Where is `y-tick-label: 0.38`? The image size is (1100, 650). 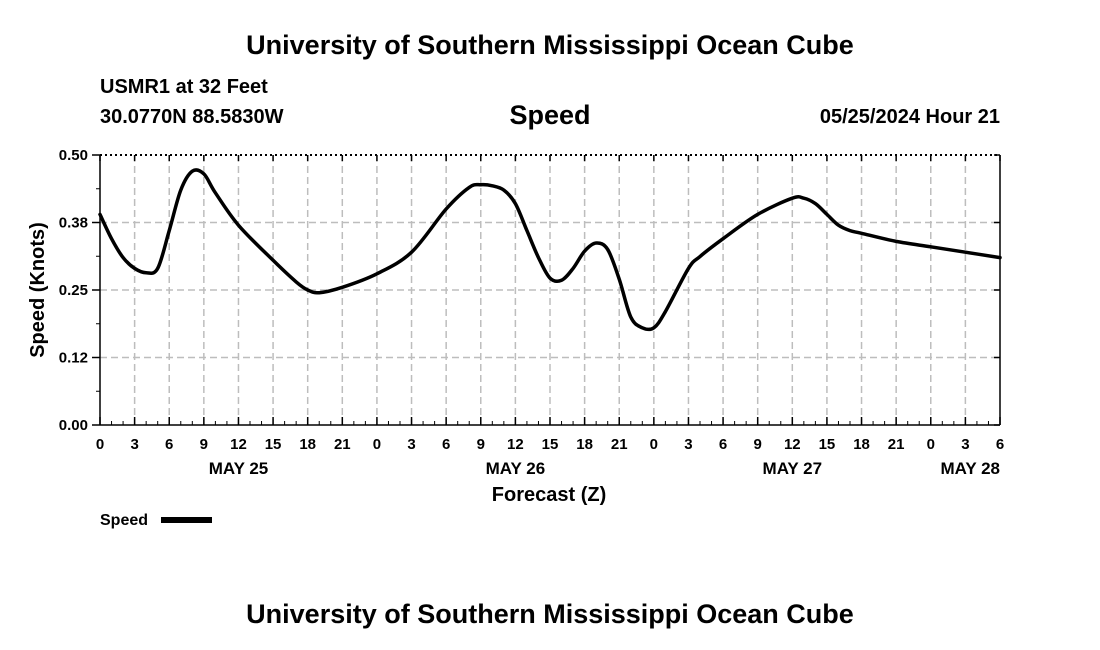 y-tick-label: 0.38 is located at coordinates (73, 223).